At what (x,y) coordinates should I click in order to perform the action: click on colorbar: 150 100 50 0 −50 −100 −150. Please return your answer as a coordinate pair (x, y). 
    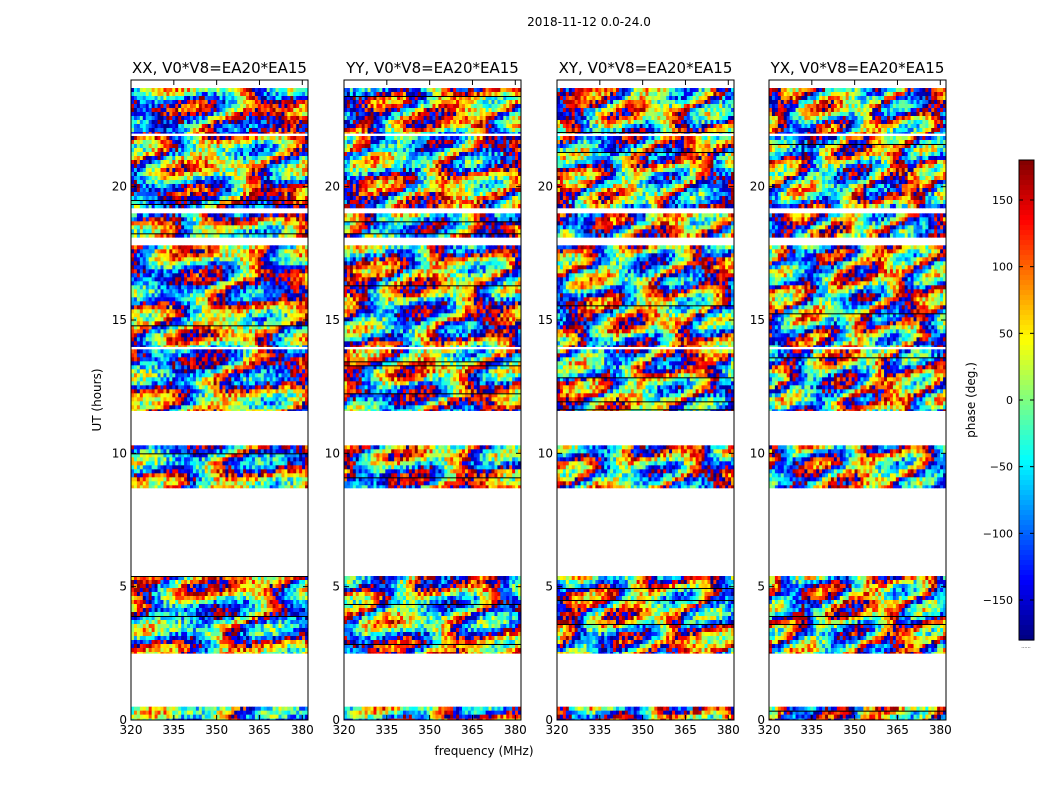
    Looking at the image, I should click on (1009, 400).